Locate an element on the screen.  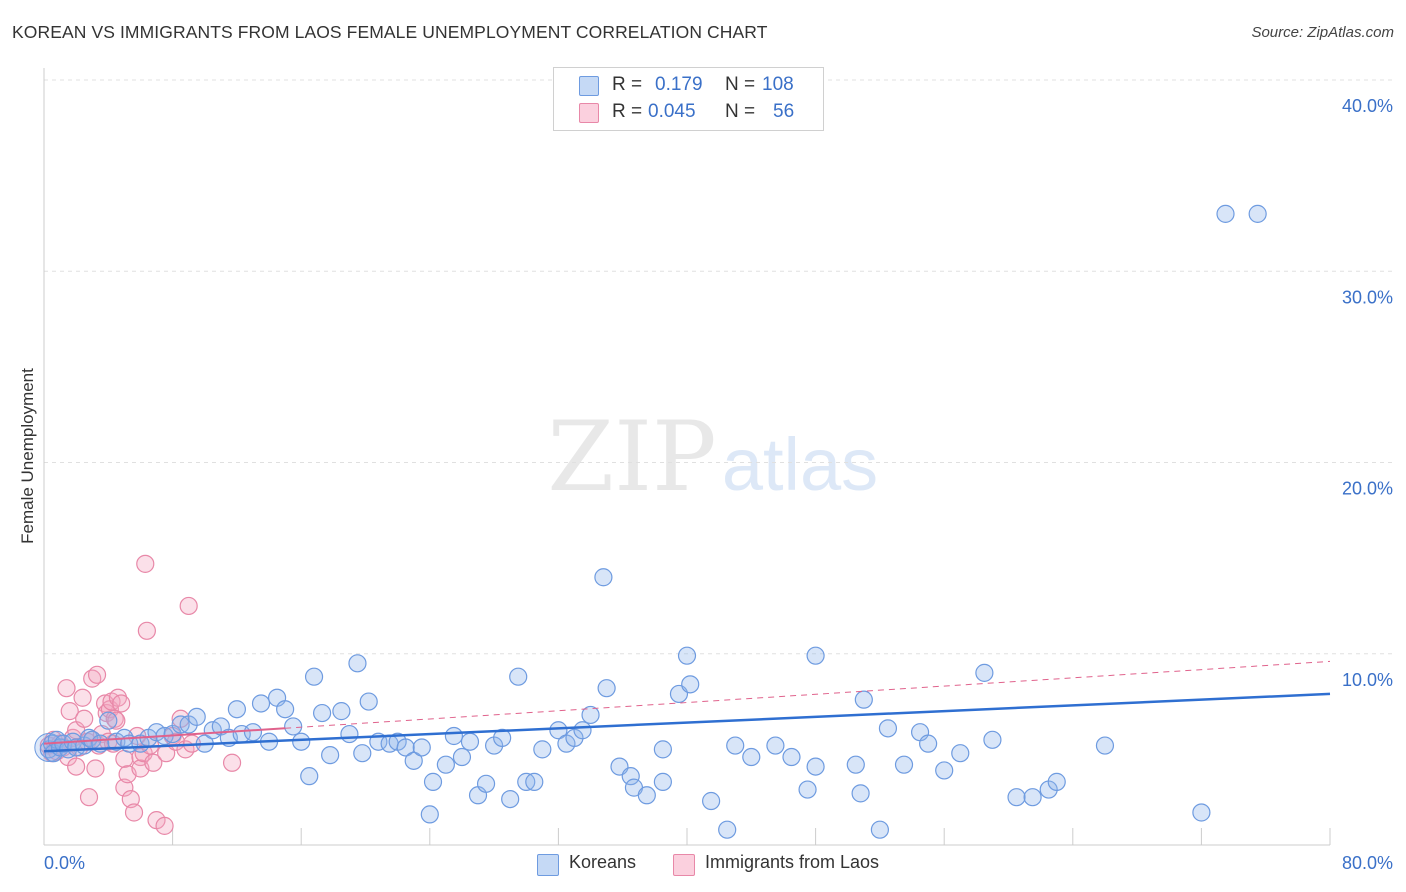
stats-legend: R = 0.179 N = 108 R = 0.045 N = 56 is located at coordinates (688, 99).